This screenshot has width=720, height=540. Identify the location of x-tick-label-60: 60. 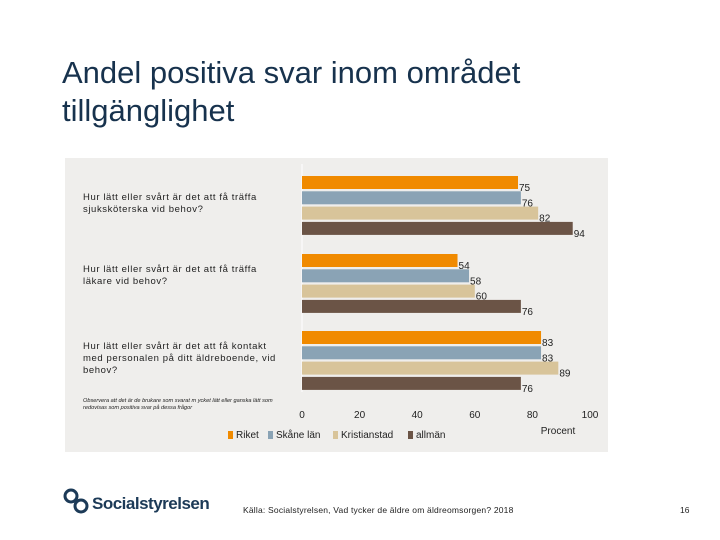
(475, 415).